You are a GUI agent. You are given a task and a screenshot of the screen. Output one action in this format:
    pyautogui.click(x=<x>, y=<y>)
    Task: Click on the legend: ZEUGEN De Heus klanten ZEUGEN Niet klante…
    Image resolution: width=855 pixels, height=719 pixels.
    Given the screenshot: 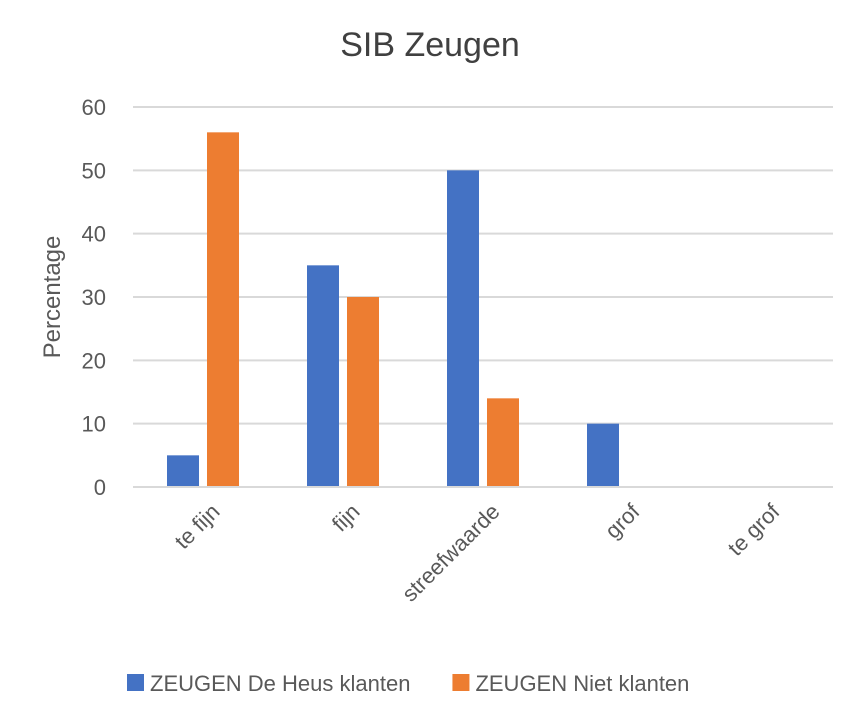 What is the action you would take?
    pyautogui.click(x=408, y=683)
    